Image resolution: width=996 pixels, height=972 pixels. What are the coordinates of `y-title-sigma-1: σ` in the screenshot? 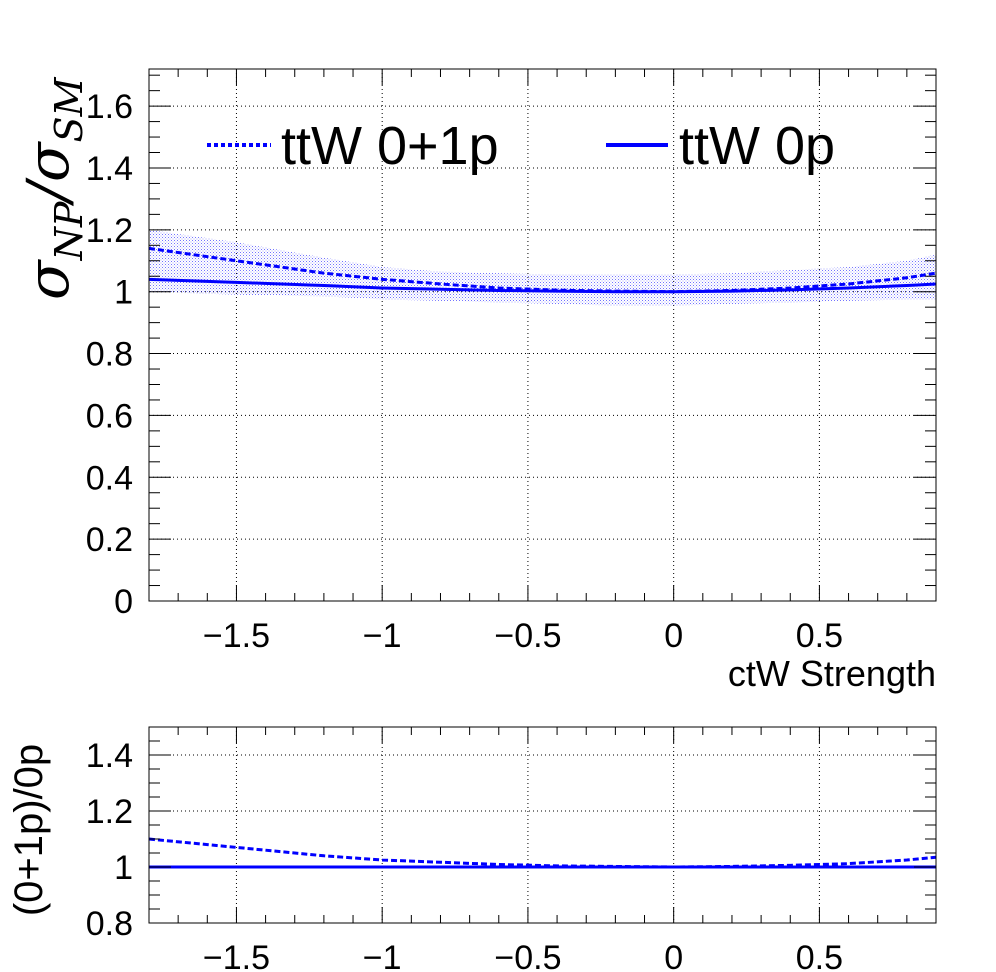 It's located at (48, 279).